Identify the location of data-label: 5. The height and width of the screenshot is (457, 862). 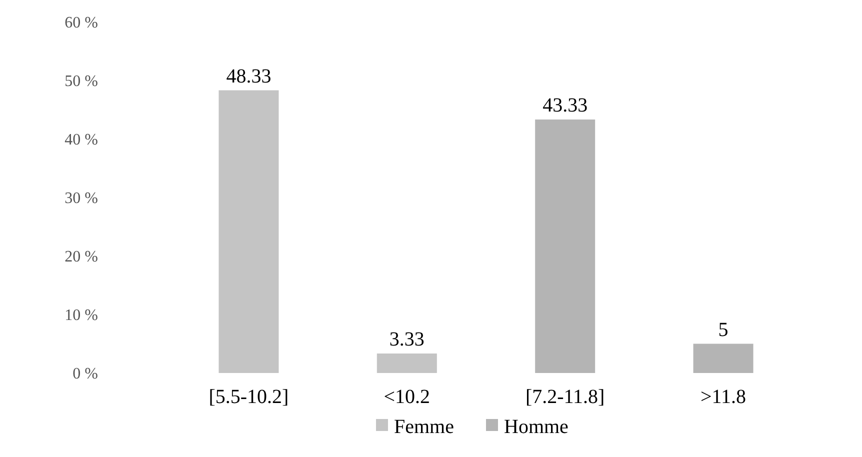
(723, 329).